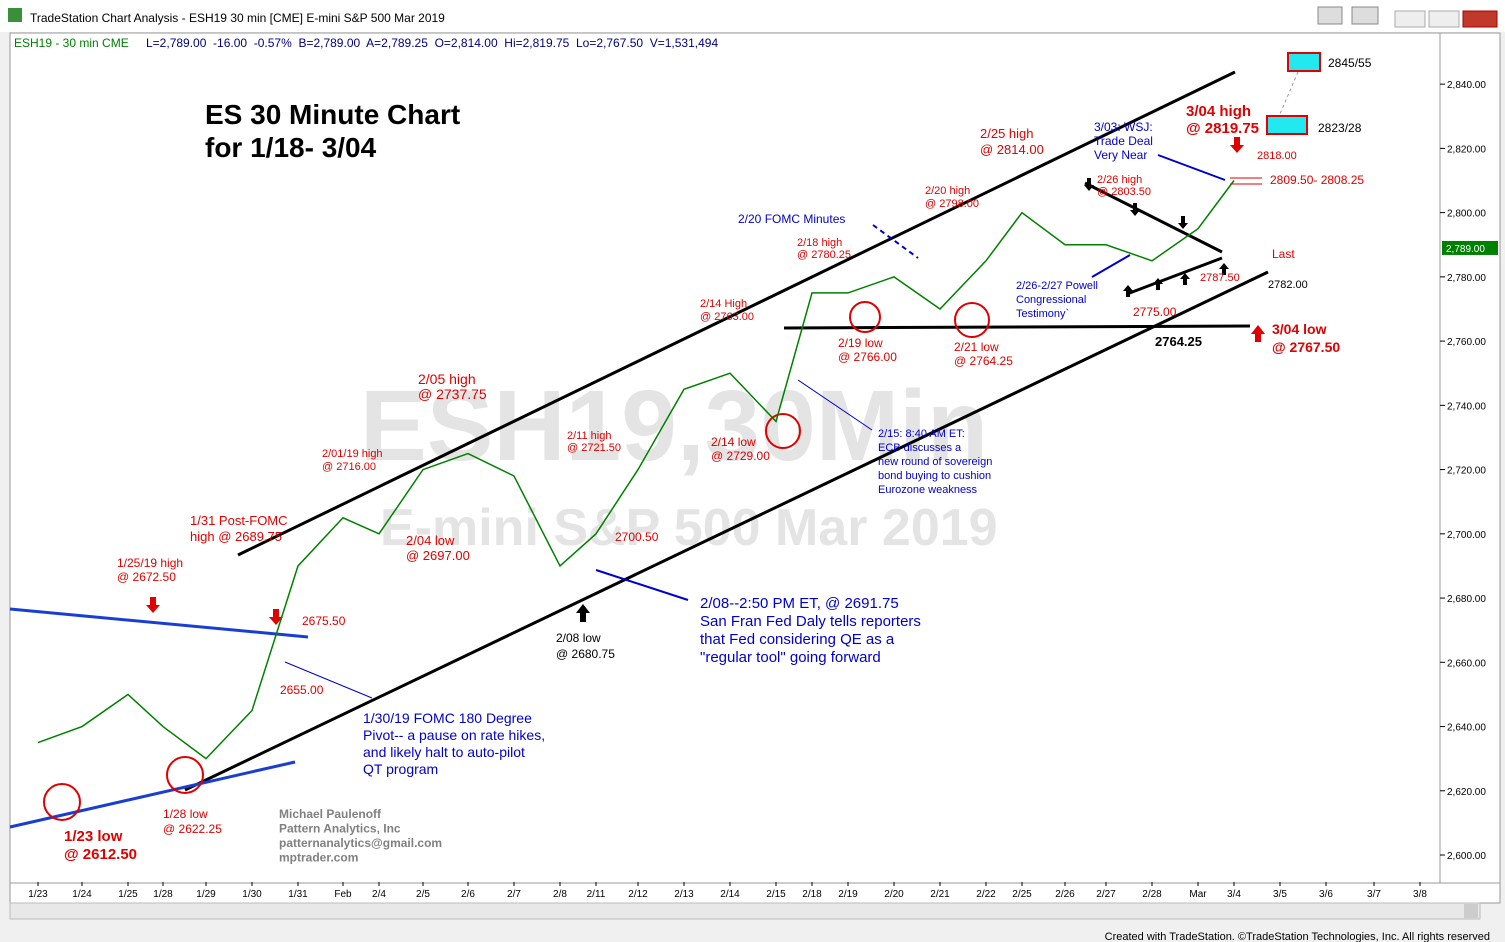 This screenshot has height=942, width=1505. Describe the element at coordinates (1222, 128) in the screenshot. I see `annotation: @ 2819.75` at that location.